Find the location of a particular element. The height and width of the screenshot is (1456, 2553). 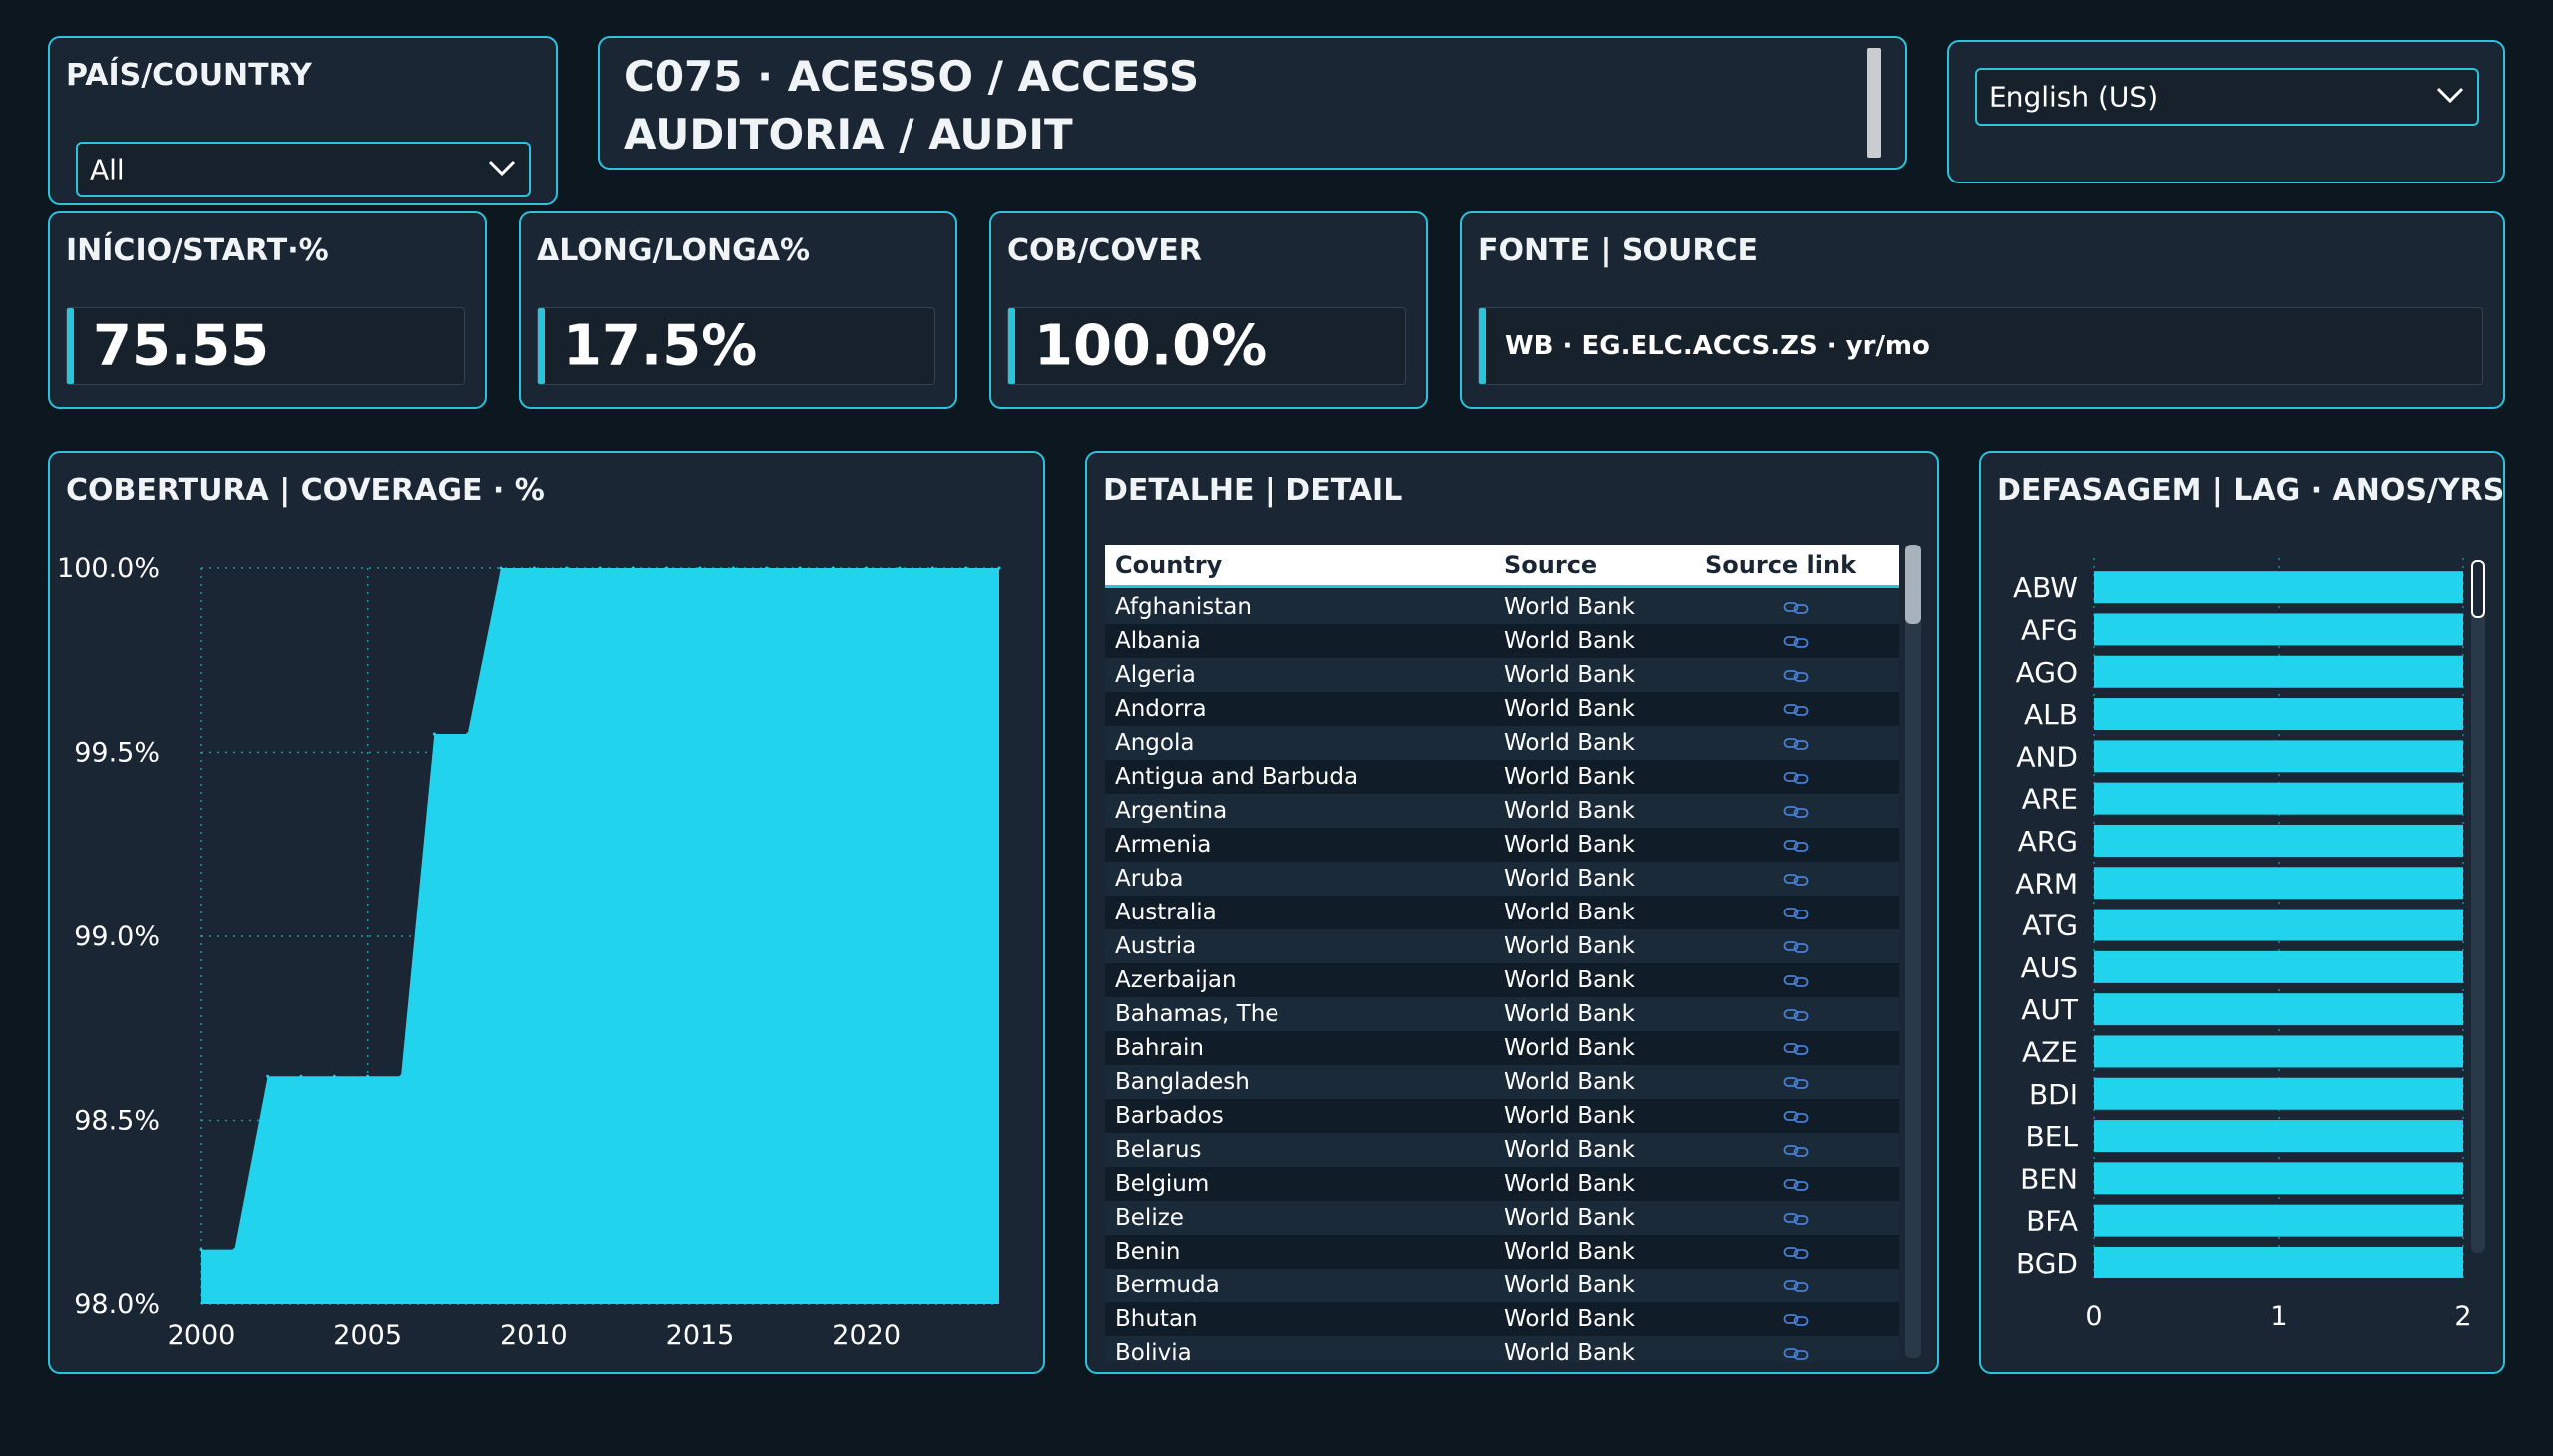

table-scrollbar-thumb is located at coordinates (1913, 584).